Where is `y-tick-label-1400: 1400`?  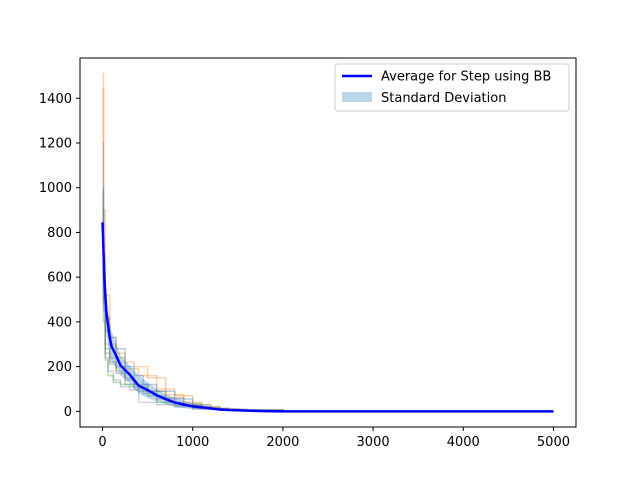 y-tick-label-1400: 1400 is located at coordinates (55, 99).